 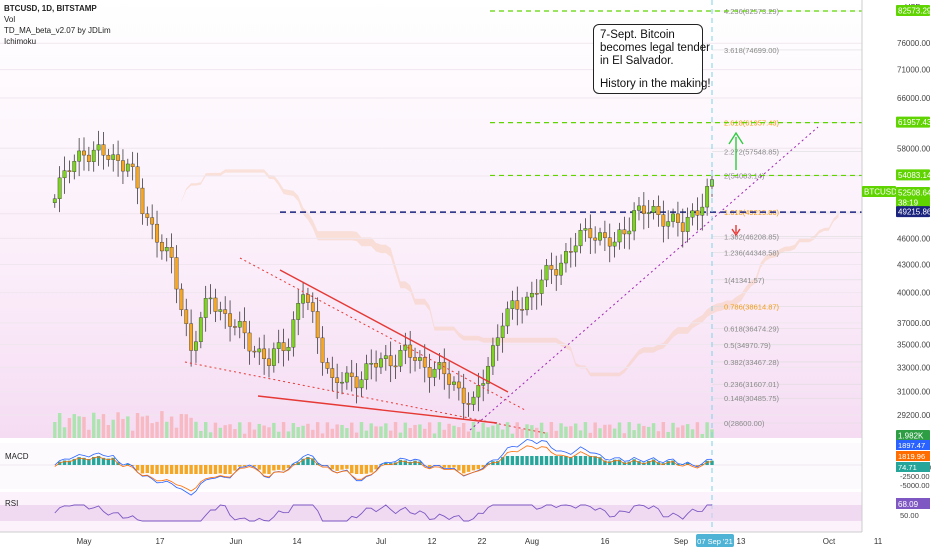 I want to click on annotation-line: in El Salvador., so click(x=648, y=61).